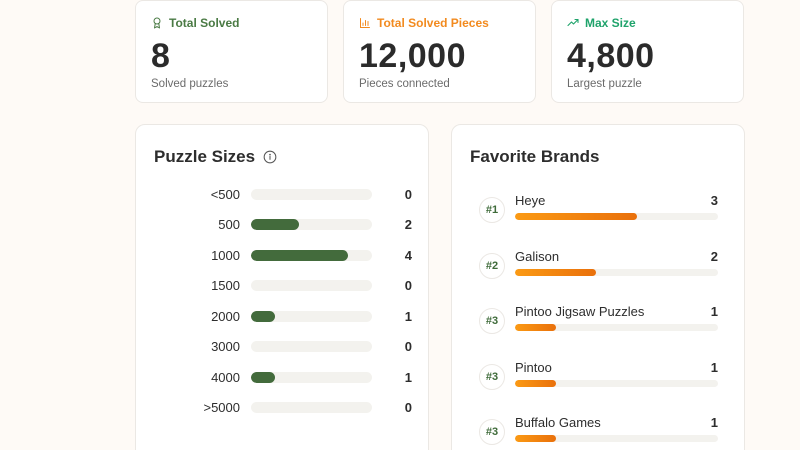 The width and height of the screenshot is (800, 450). What do you see at coordinates (225, 255) in the screenshot?
I see `size-label: 1000` at bounding box center [225, 255].